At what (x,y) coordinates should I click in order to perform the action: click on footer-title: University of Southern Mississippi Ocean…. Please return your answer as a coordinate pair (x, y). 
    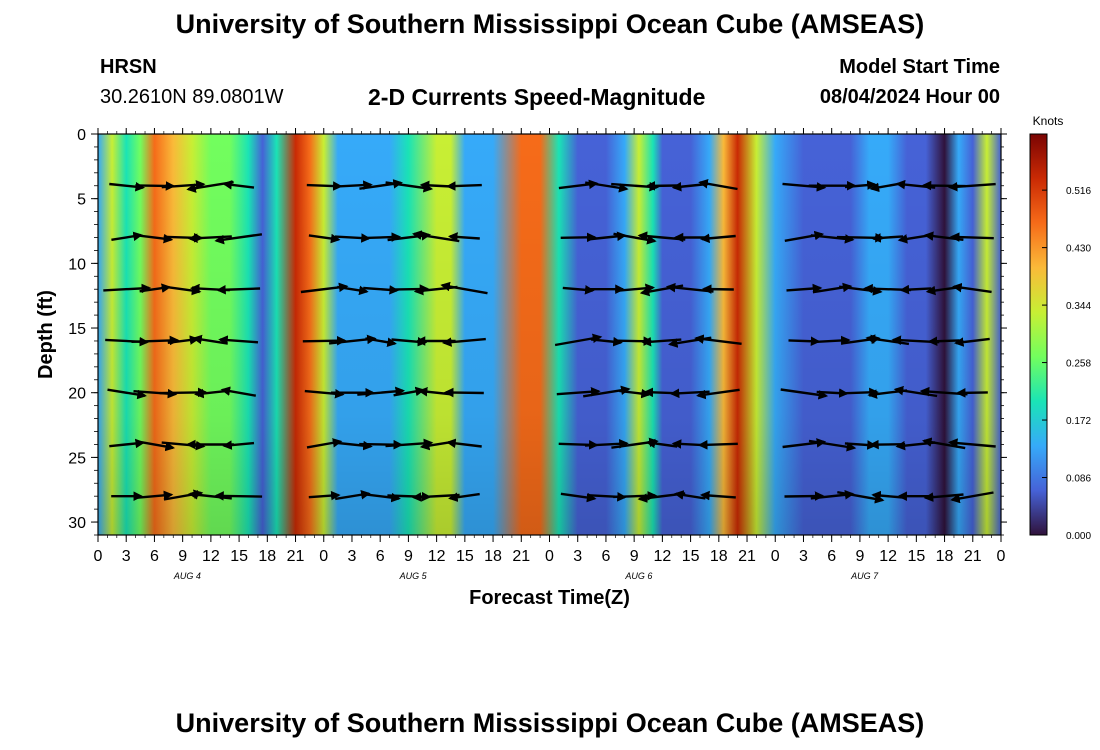
    Looking at the image, I should click on (550, 723).